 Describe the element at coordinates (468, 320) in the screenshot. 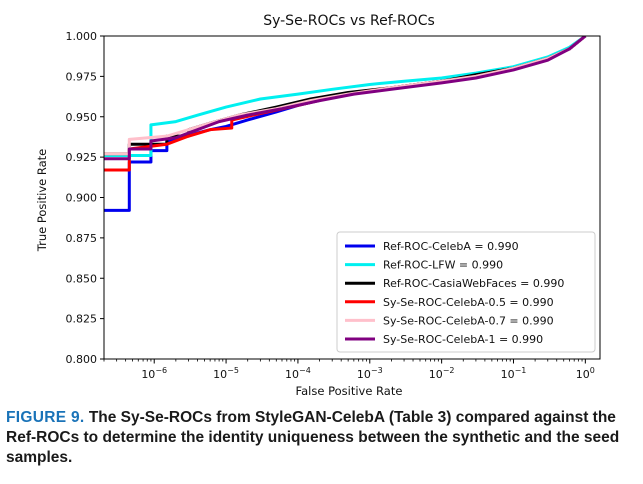

I see `legend-entry: Sy-Se-ROC-CelebA-0.7 = 0.990` at that location.